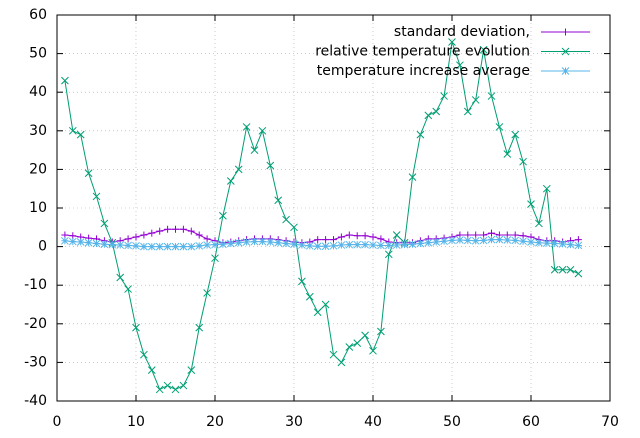 The height and width of the screenshot is (438, 640). What do you see at coordinates (452, 422) in the screenshot?
I see `x-tick-label: 50` at bounding box center [452, 422].